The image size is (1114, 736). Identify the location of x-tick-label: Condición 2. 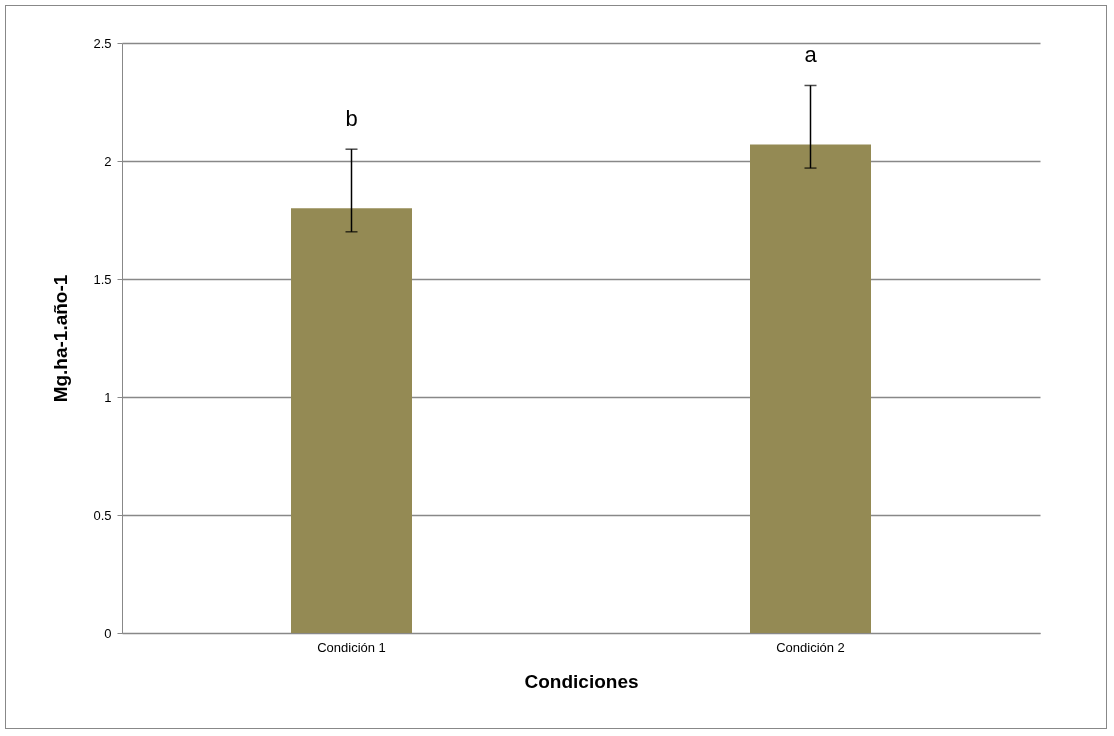
(810, 647).